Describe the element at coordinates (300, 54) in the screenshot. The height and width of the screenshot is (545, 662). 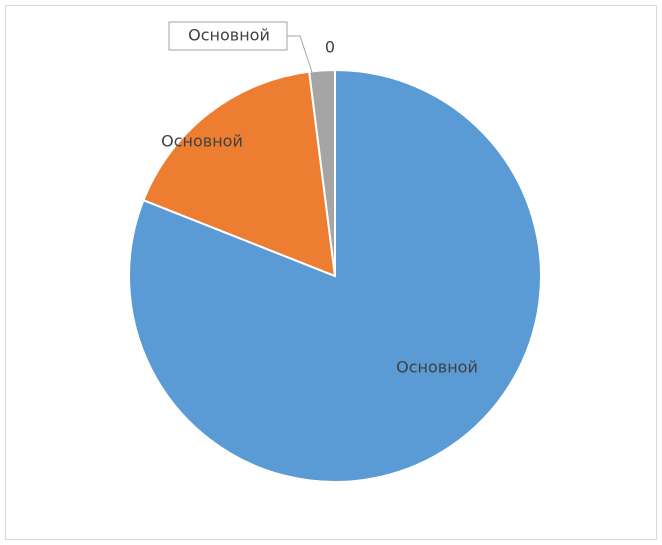
I see `leader-line` at that location.